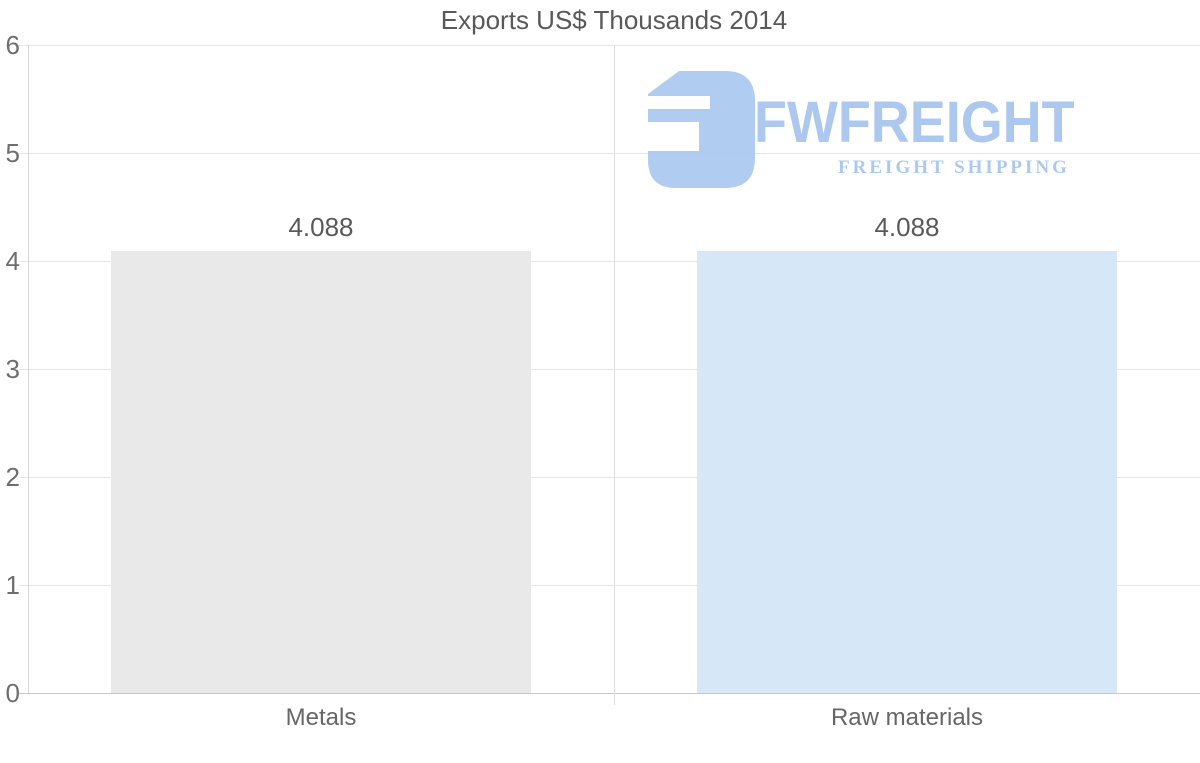 The width and height of the screenshot is (1200, 763). Describe the element at coordinates (907, 717) in the screenshot. I see `x-category-label: Raw materials` at that location.